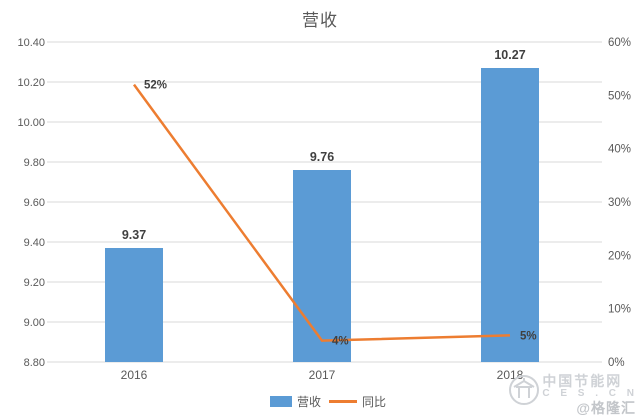 The image size is (640, 419). I want to click on watermark-site-url: C E S . C N, so click(590, 393).